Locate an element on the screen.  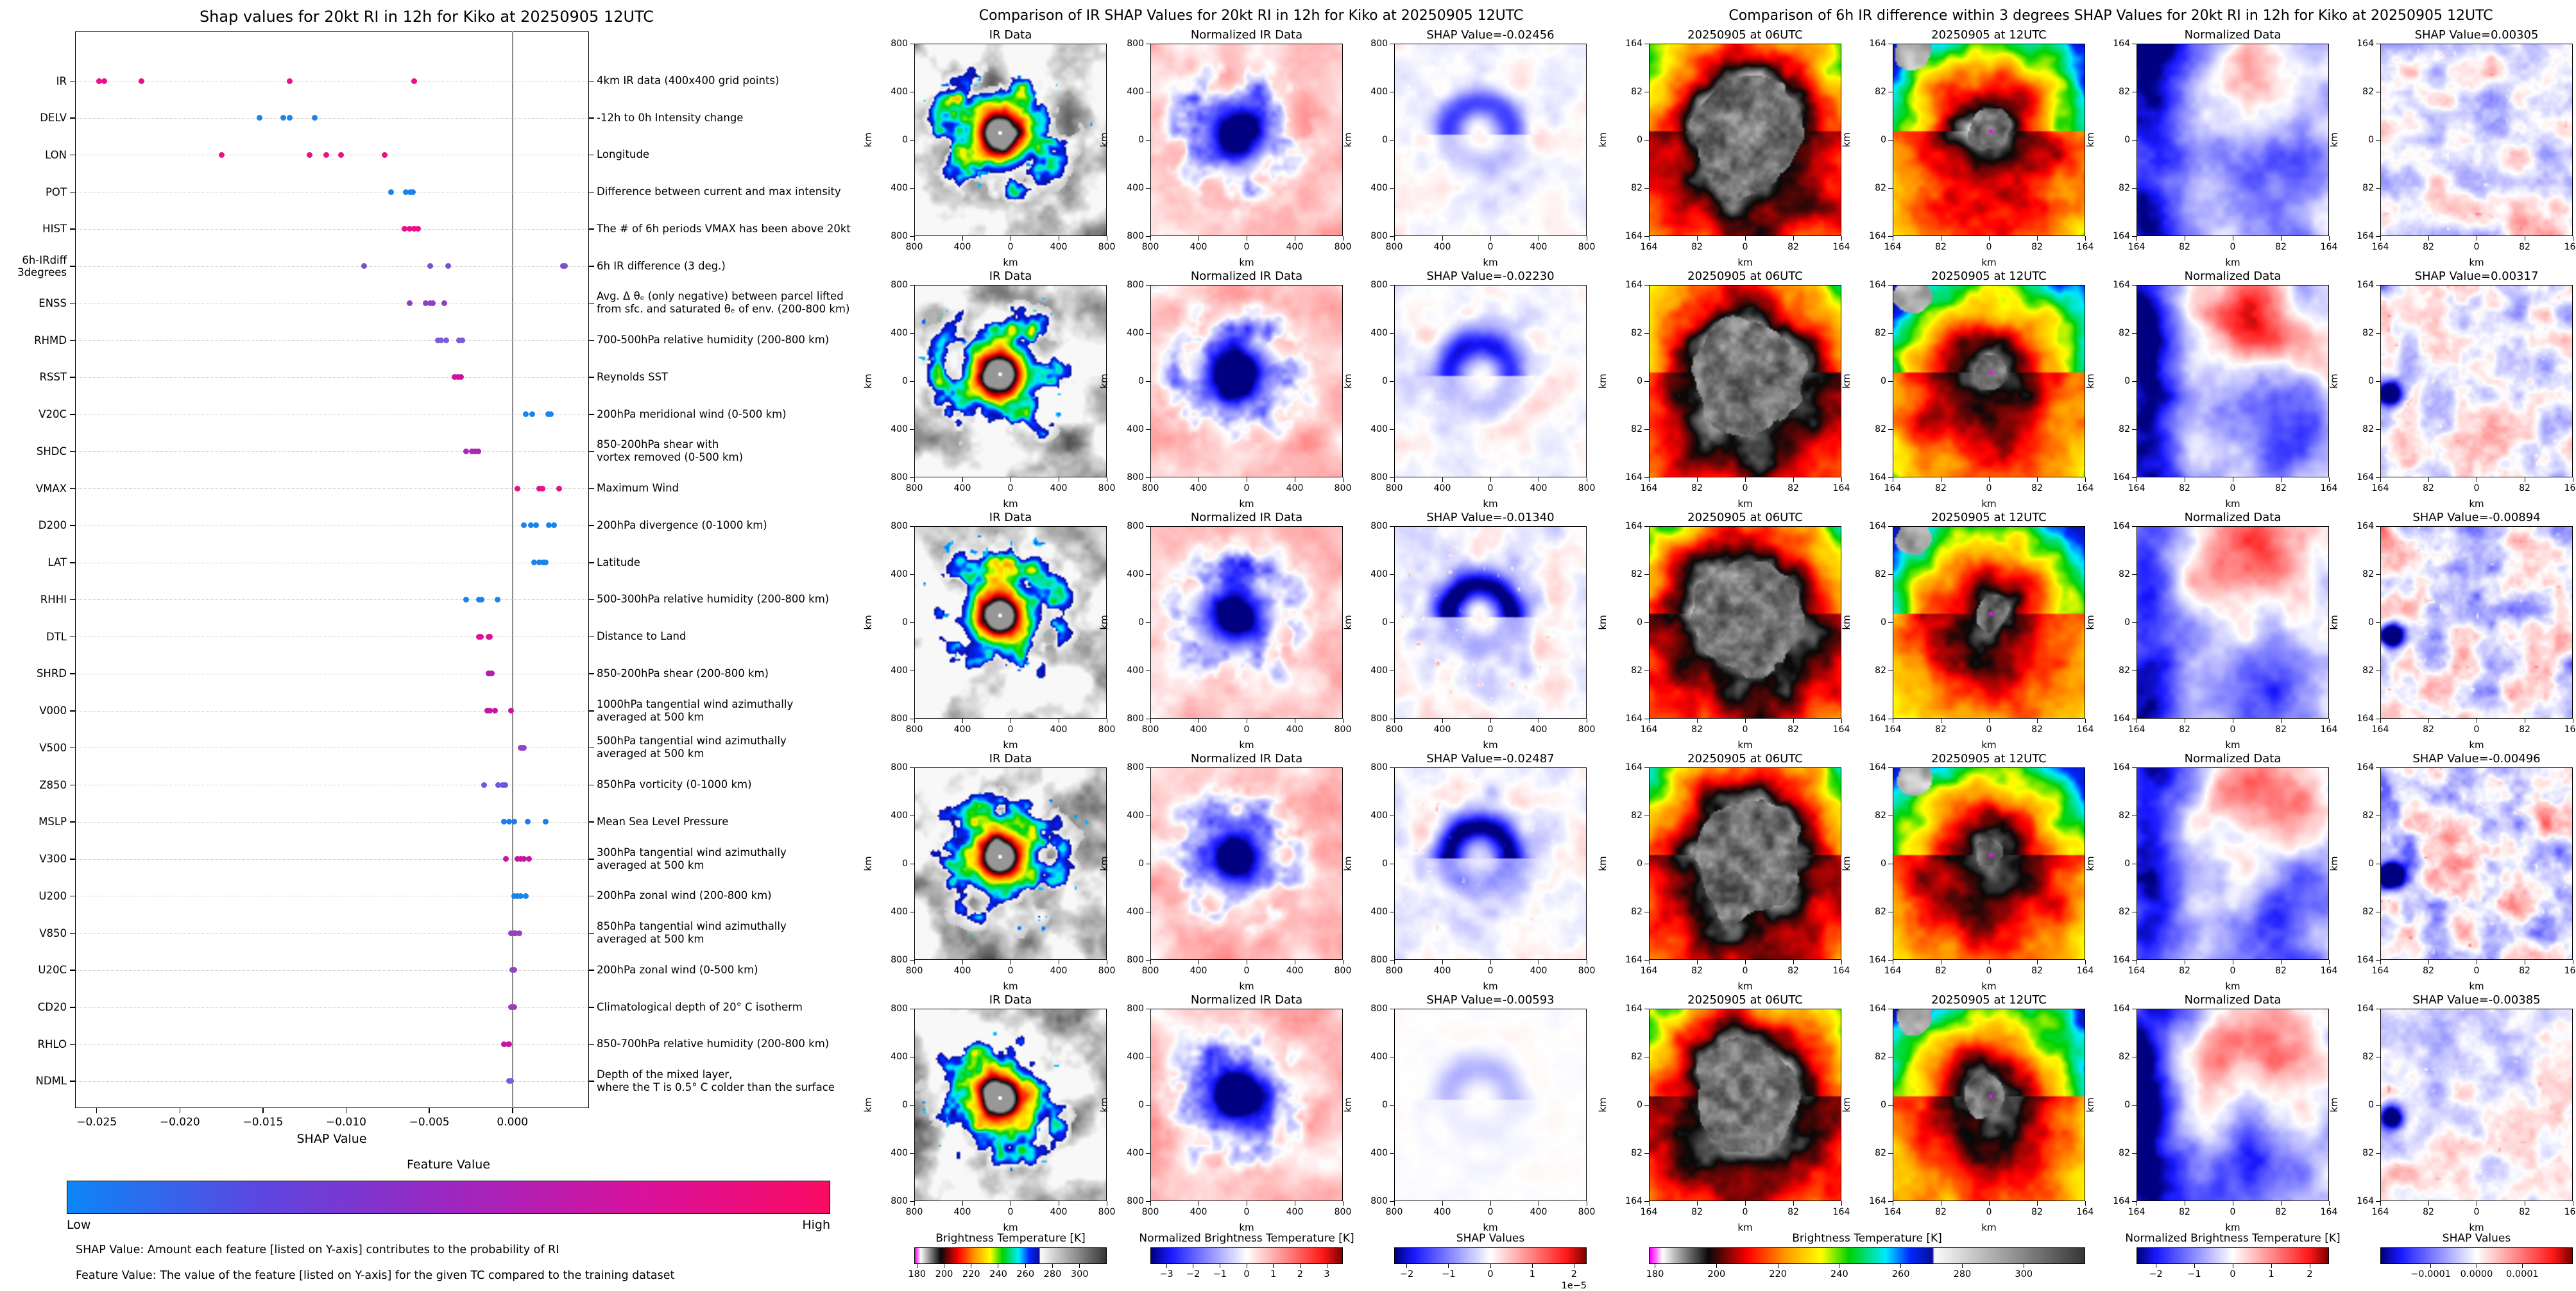
normalized-data-panel is located at coordinates (2233, 140).